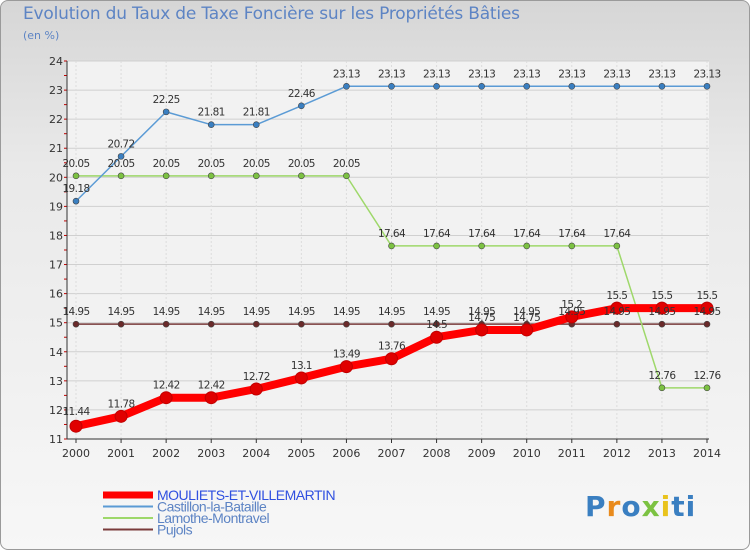 The image size is (750, 550). I want to click on data-label: 12.72, so click(256, 377).